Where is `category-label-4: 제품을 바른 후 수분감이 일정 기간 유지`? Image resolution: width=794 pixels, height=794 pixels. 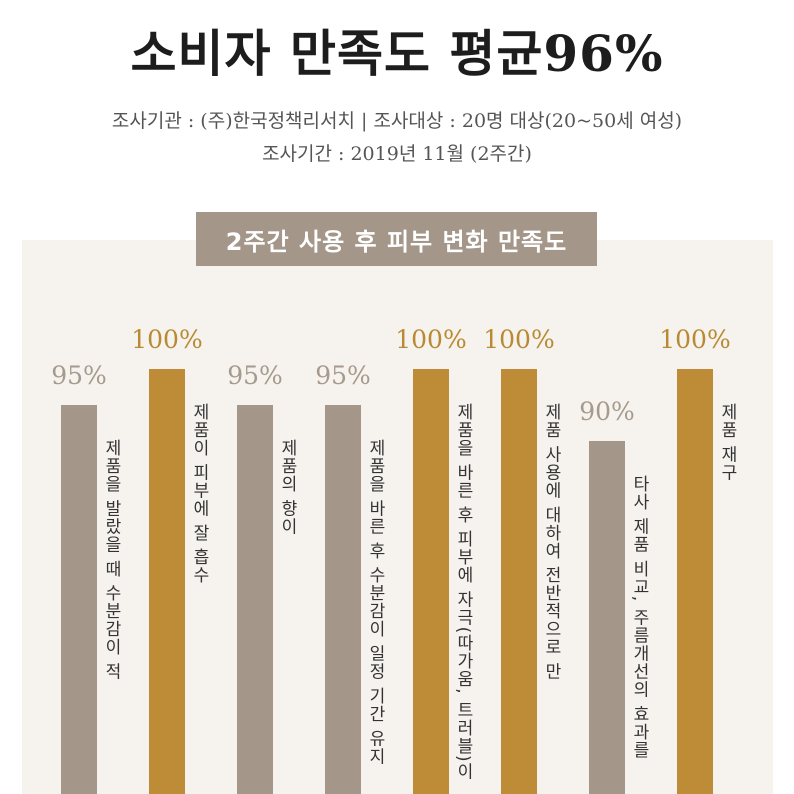
category-label-4: 제품을 바른 후 수분감이 일정 기간 유지 is located at coordinates (375, 602).